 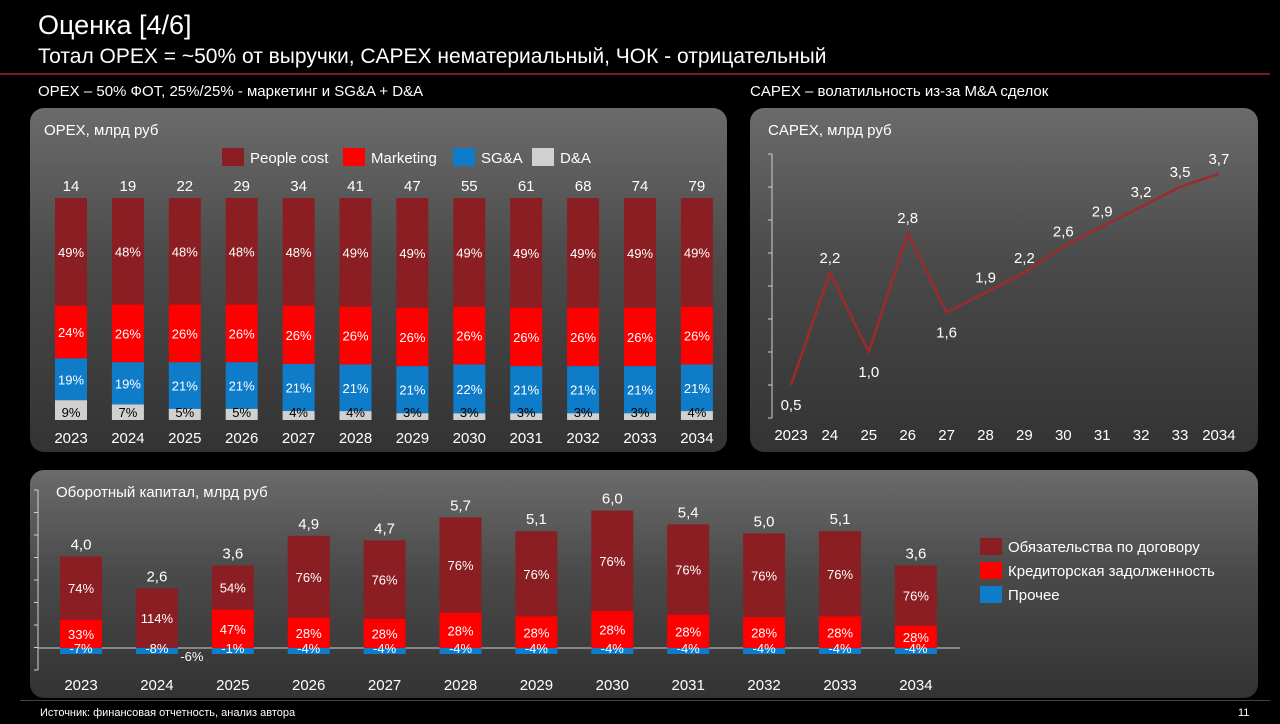 I want to click on opex-segment-label: 22%, so click(x=469, y=389).